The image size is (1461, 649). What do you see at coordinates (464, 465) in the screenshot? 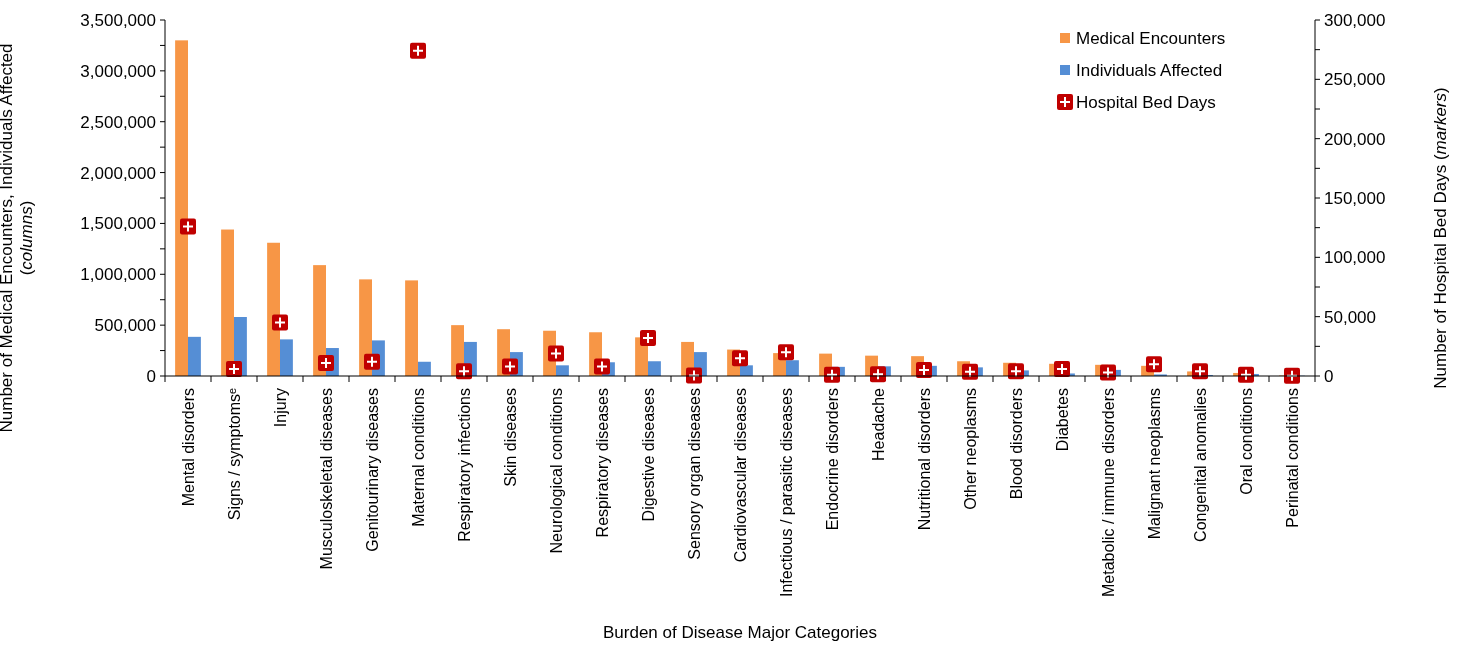
I see `x-tick-label: Respiratory infections` at bounding box center [464, 465].